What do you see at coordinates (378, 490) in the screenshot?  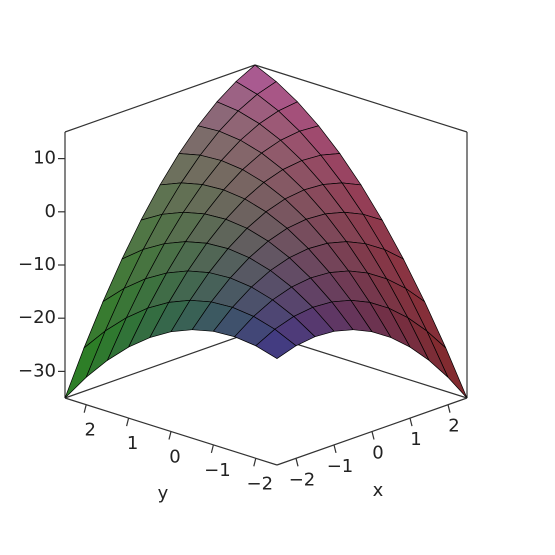 I see `x-axis-label: x` at bounding box center [378, 490].